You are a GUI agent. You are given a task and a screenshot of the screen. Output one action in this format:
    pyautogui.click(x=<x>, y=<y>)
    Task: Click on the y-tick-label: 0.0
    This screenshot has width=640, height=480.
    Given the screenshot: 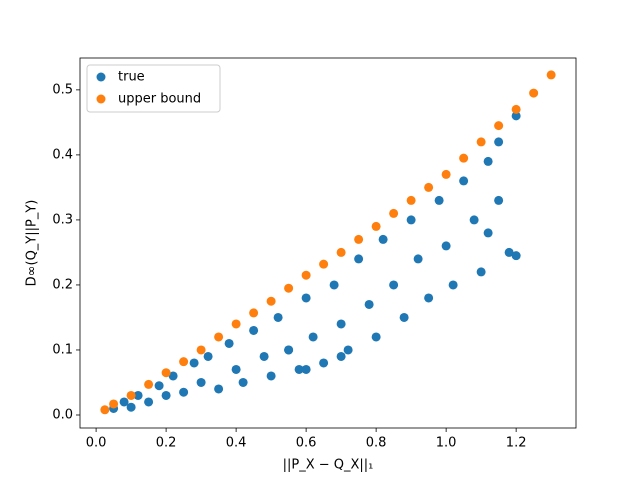 What is the action you would take?
    pyautogui.click(x=62, y=414)
    